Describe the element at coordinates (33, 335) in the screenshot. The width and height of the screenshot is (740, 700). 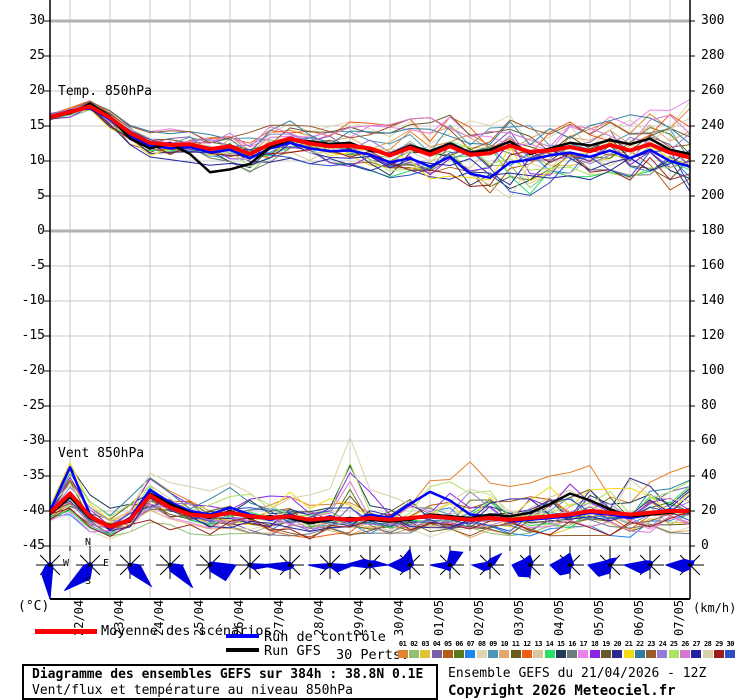
I see `left-axis-tick-label: -15` at that location.